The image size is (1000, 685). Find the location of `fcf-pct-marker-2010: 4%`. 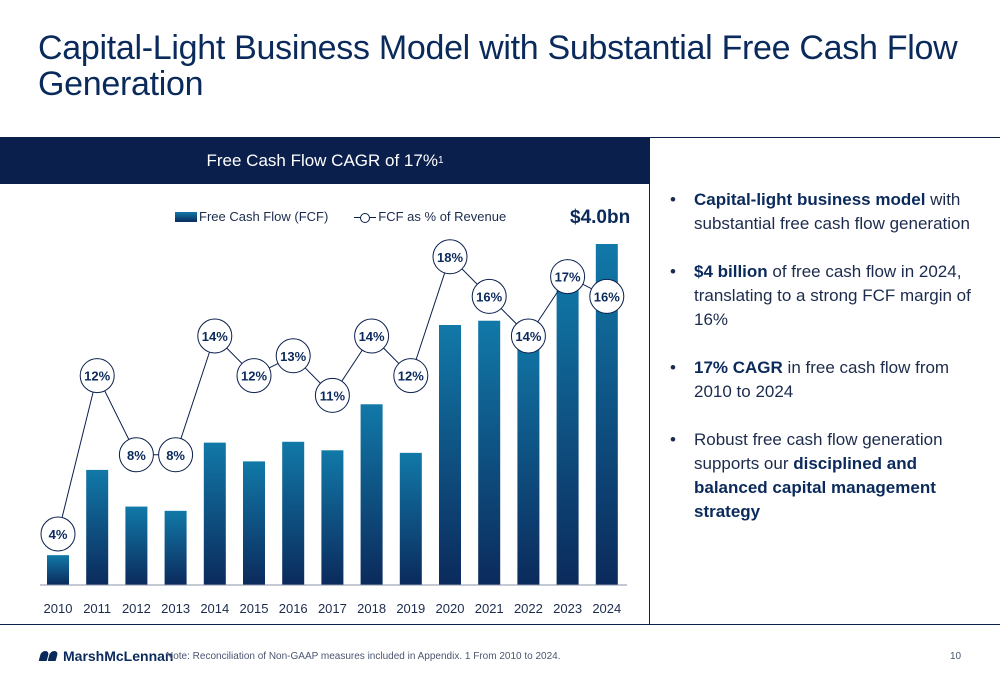

fcf-pct-marker-2010: 4% is located at coordinates (58, 534).